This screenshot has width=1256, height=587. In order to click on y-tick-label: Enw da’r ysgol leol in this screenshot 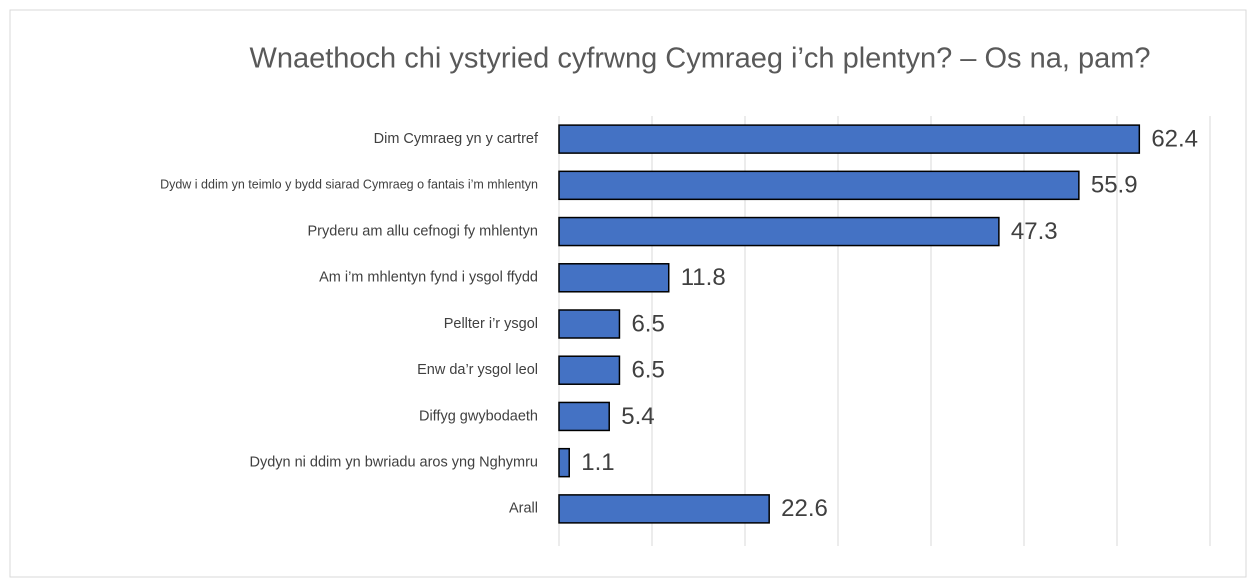, I will do `click(477, 370)`.